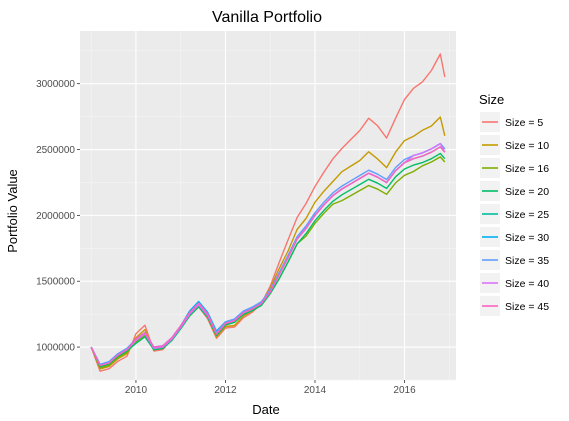 The image size is (569, 421). I want to click on x-tick-label: 2010, so click(136, 390).